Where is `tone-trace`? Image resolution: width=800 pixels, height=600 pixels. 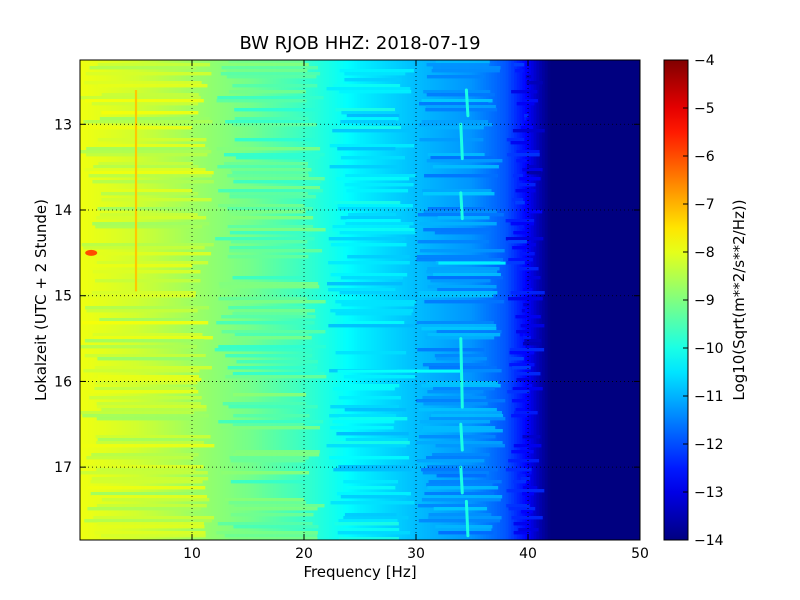
tone-trace is located at coordinates (461, 141).